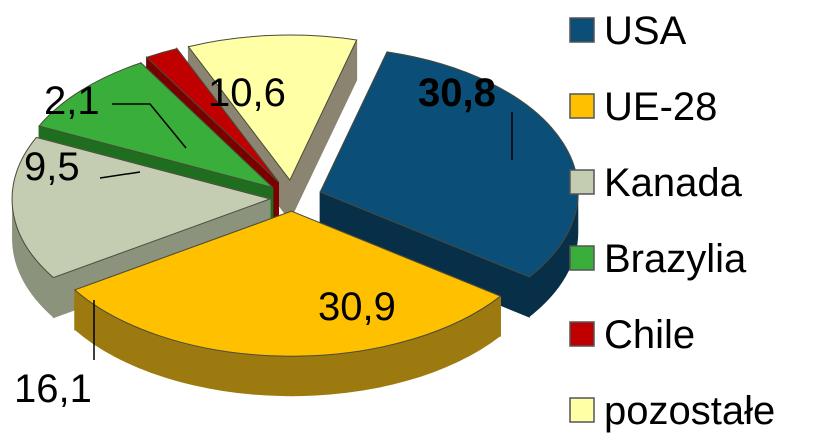  What do you see at coordinates (582, 30) in the screenshot?
I see `legend-swatch-usa` at bounding box center [582, 30].